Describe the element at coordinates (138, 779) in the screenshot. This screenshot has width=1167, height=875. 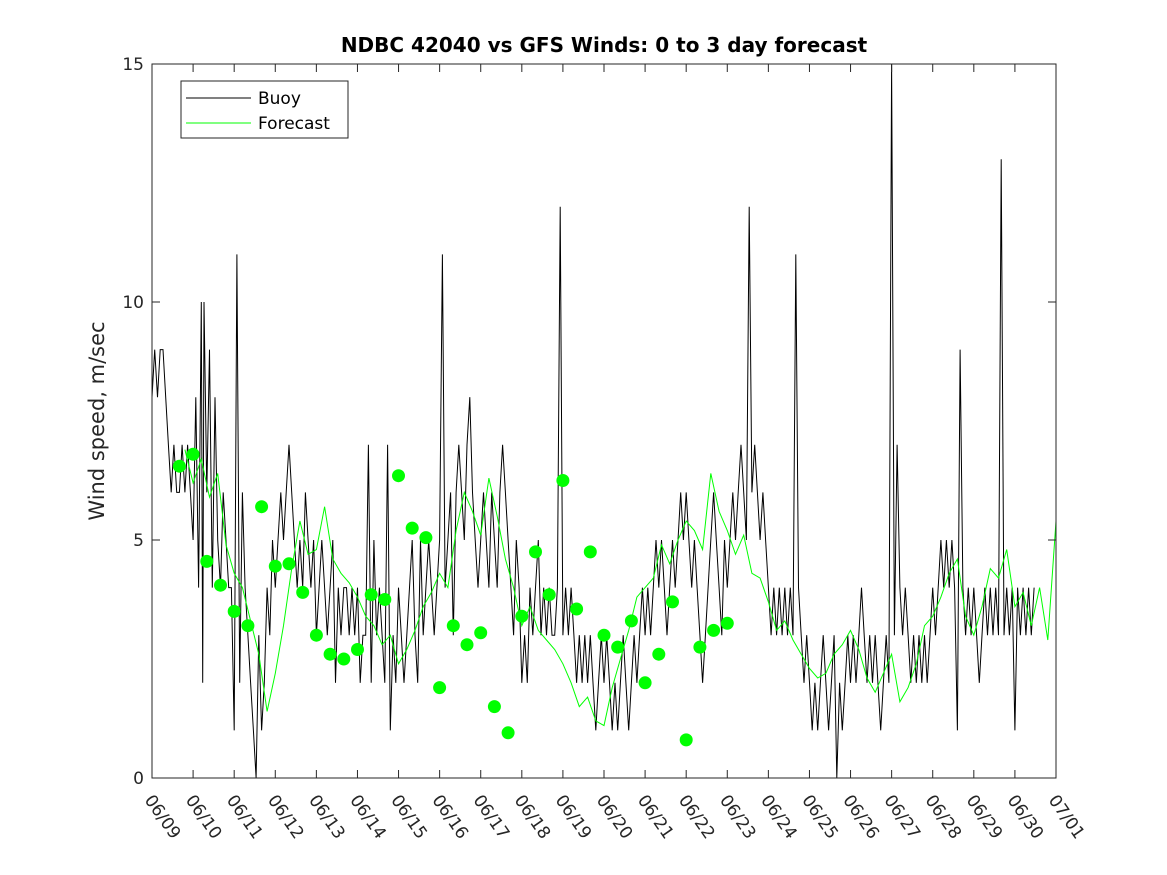
I see `y-tick-label: 0` at that location.